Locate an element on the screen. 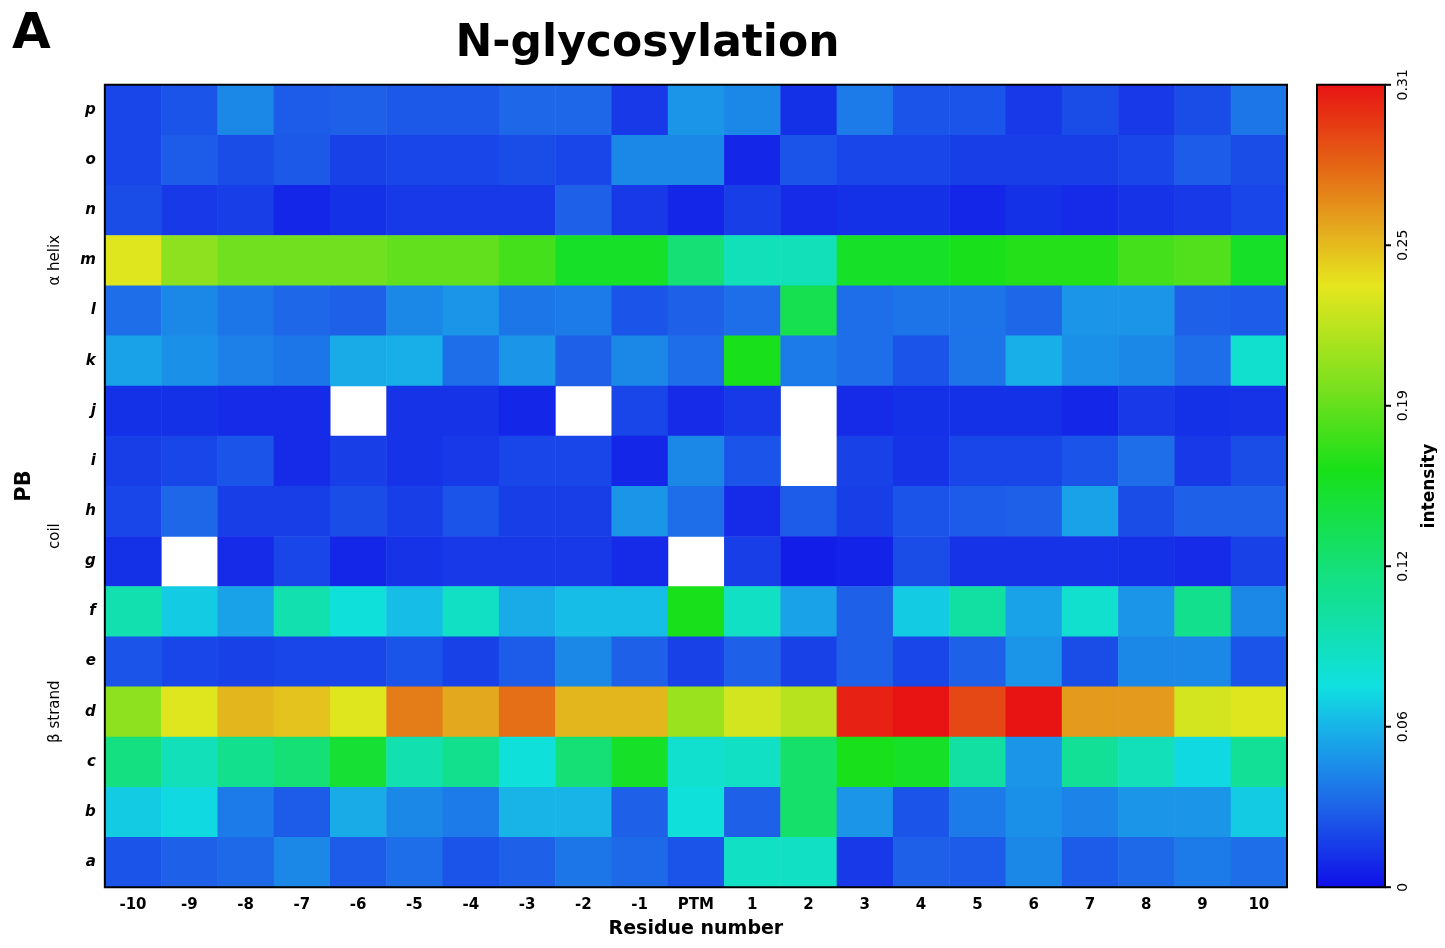  y-tick-label: b is located at coordinates (91, 810).